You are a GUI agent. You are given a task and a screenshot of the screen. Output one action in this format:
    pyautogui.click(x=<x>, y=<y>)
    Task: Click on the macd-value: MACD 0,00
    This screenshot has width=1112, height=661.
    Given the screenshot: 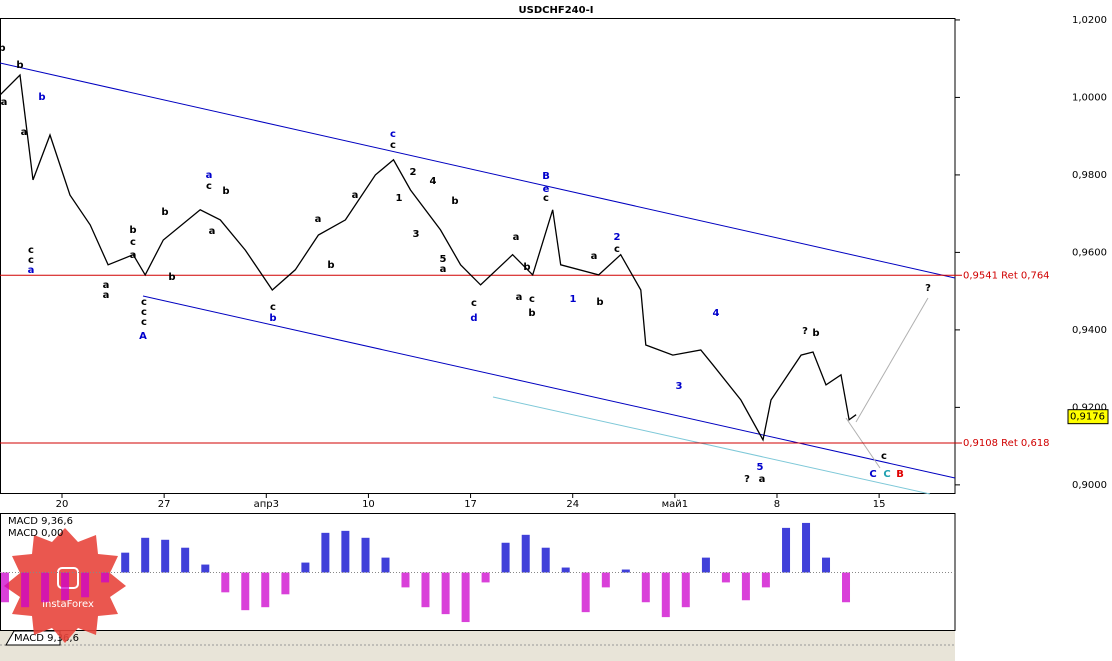 What is the action you would take?
    pyautogui.click(x=35, y=533)
    